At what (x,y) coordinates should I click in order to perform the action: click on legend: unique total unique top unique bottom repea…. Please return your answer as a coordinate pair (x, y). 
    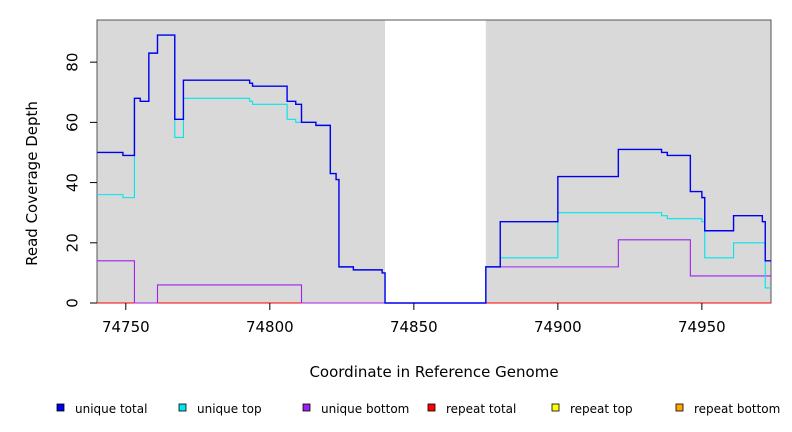
    Looking at the image, I should click on (418, 409).